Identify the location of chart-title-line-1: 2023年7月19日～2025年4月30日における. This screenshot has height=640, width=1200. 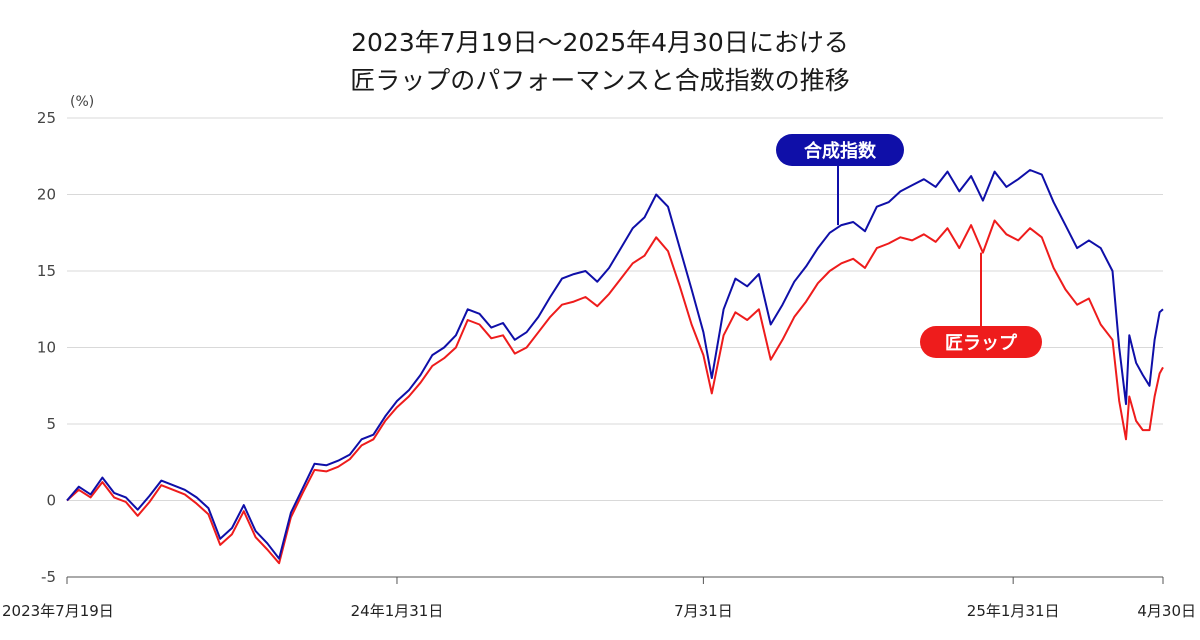
(600, 42).